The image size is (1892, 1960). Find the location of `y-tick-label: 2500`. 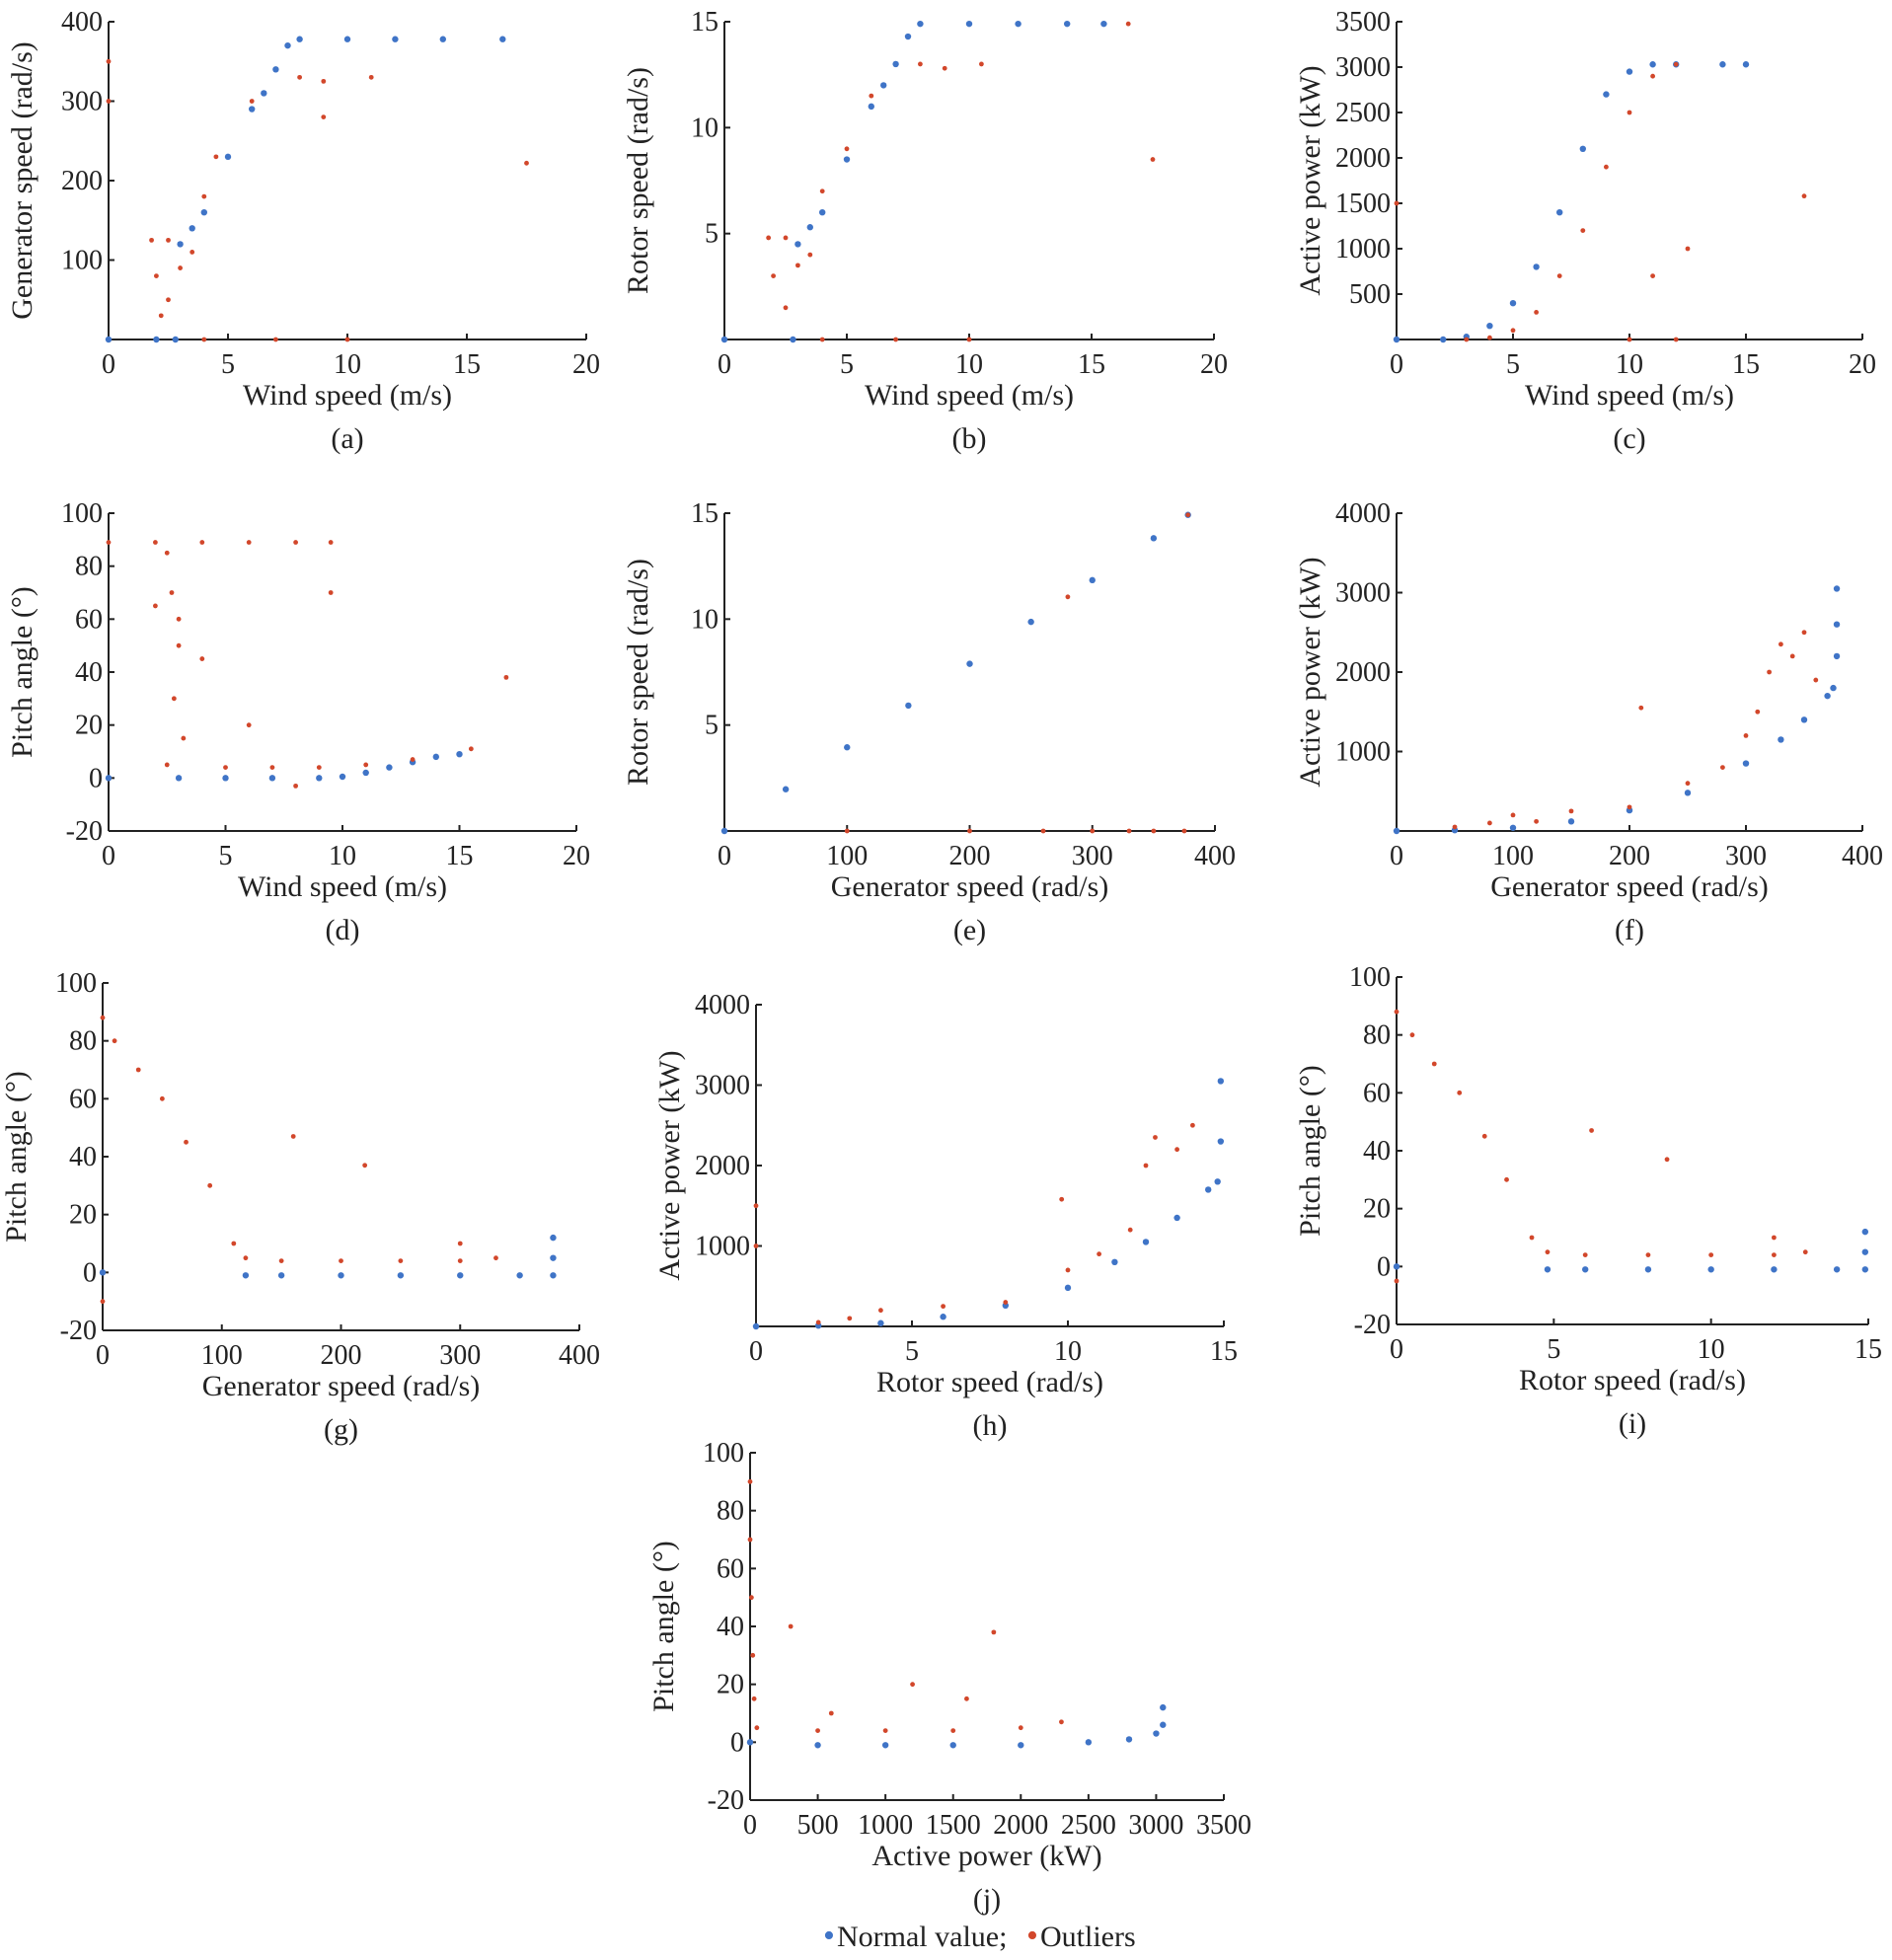

y-tick-label: 2500 is located at coordinates (1363, 113).